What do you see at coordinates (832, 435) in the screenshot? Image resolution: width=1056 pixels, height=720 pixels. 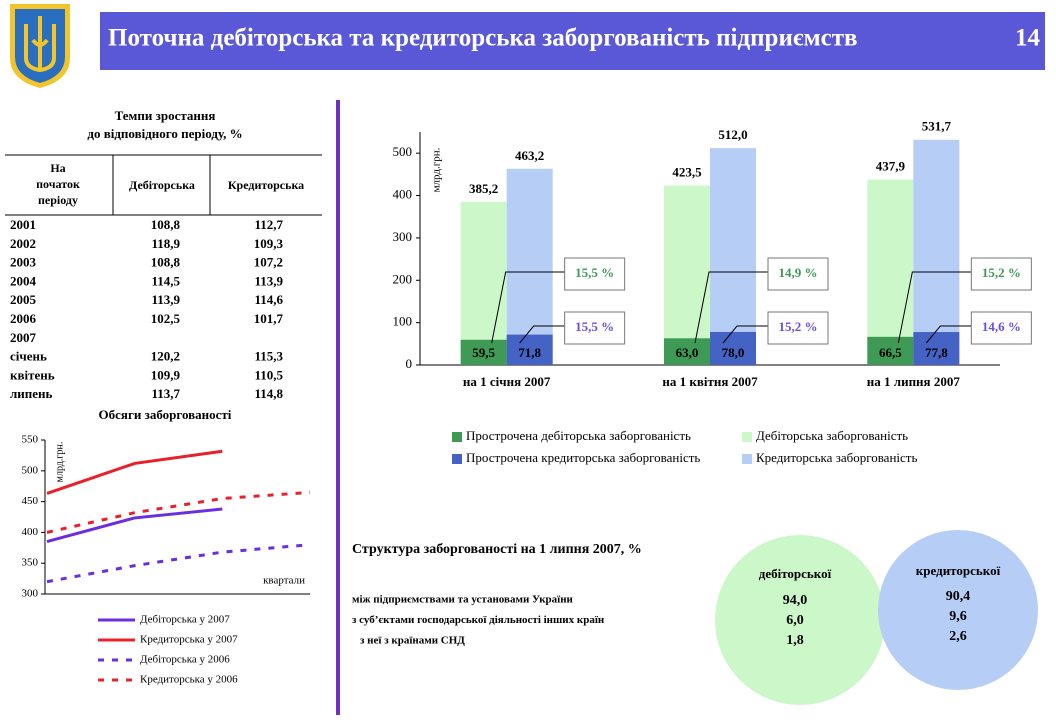 I see `legend-label: Дебіторська заборгованість` at bounding box center [832, 435].